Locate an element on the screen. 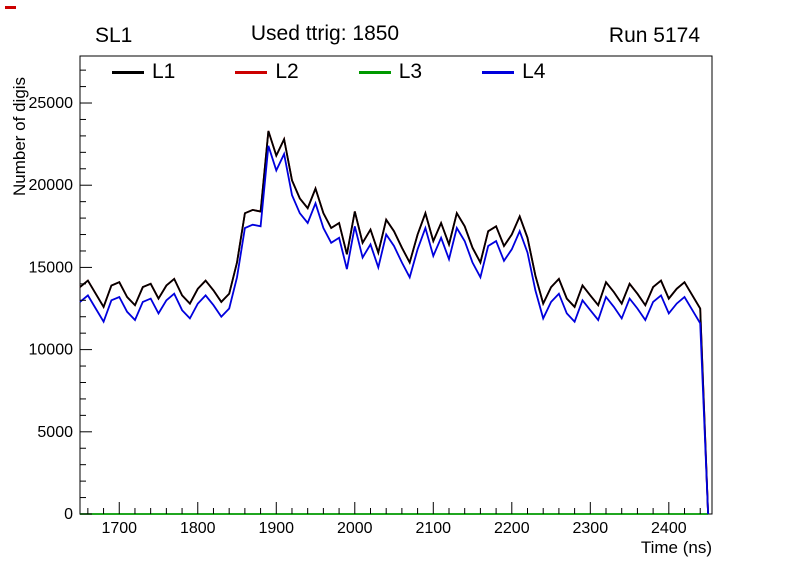 The width and height of the screenshot is (796, 572). legend: L1 L2 L3 L4 is located at coordinates (328, 72).